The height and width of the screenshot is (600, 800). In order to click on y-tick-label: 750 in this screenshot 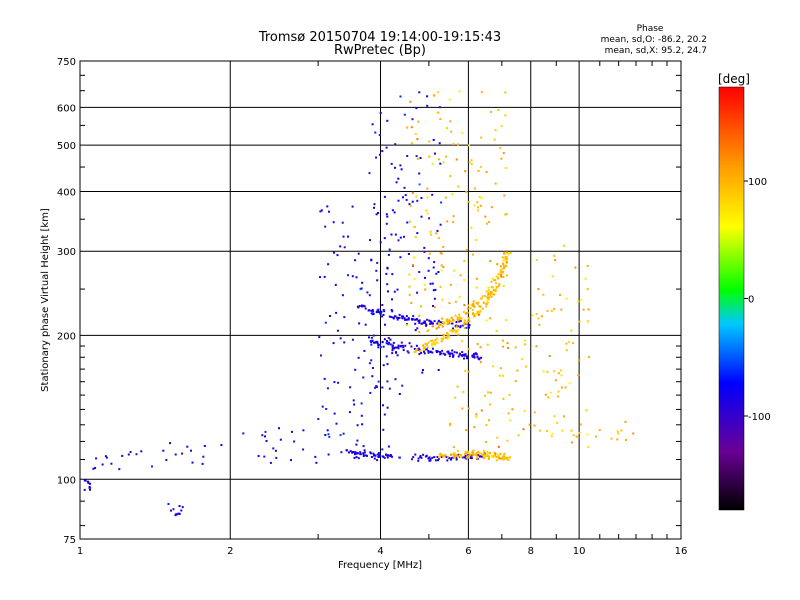, I will do `click(66, 62)`.